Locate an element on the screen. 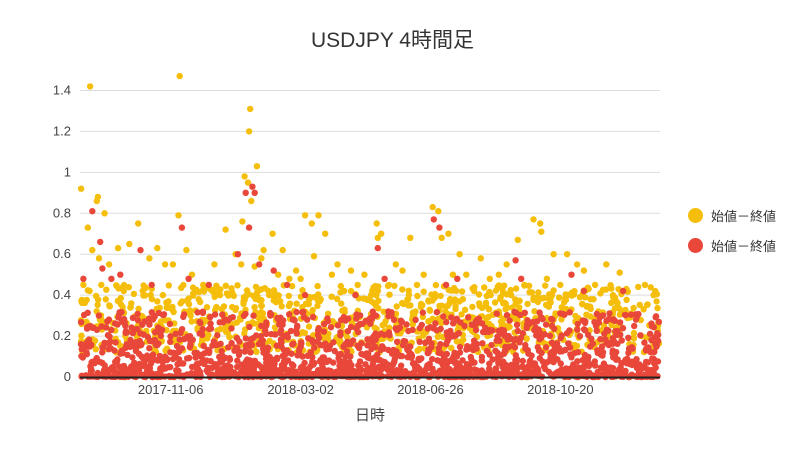  legend-item-series-1: 始値－終値 is located at coordinates (732, 215).